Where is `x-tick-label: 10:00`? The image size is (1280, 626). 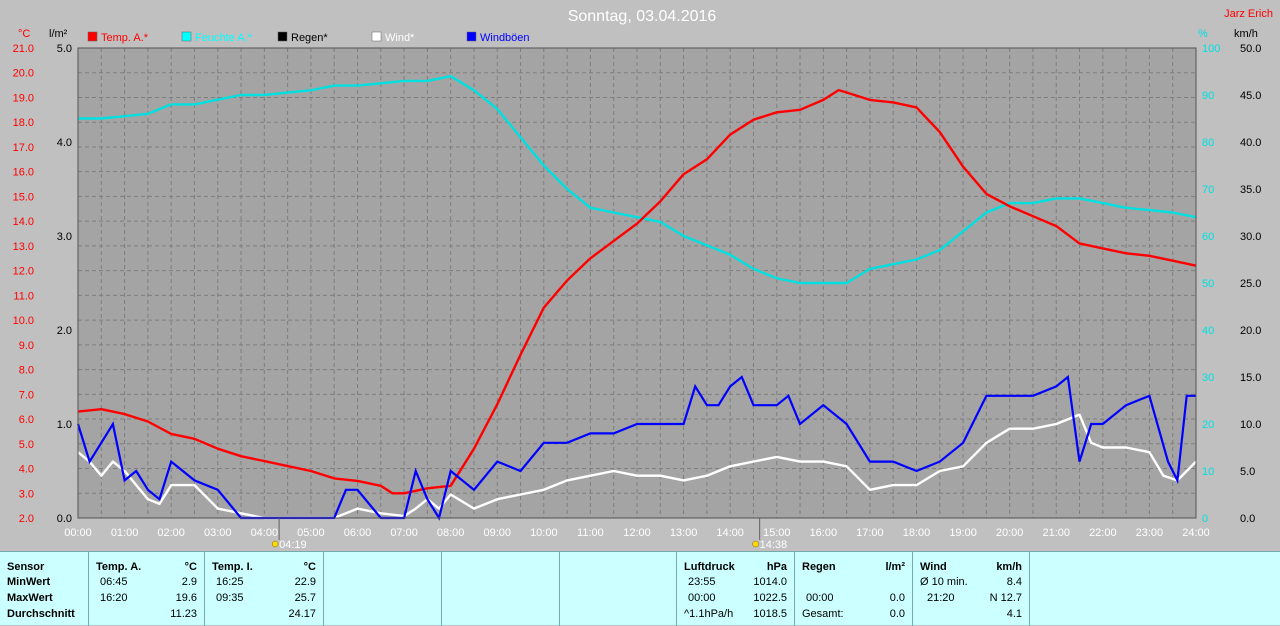
x-tick-label: 10:00 is located at coordinates (544, 533).